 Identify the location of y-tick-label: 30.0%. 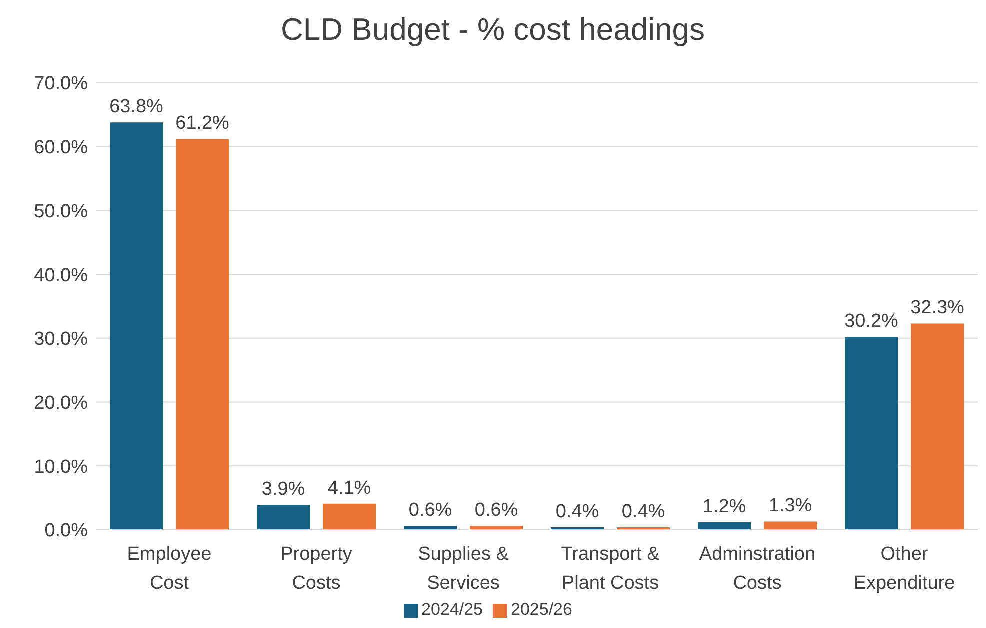
(61, 339).